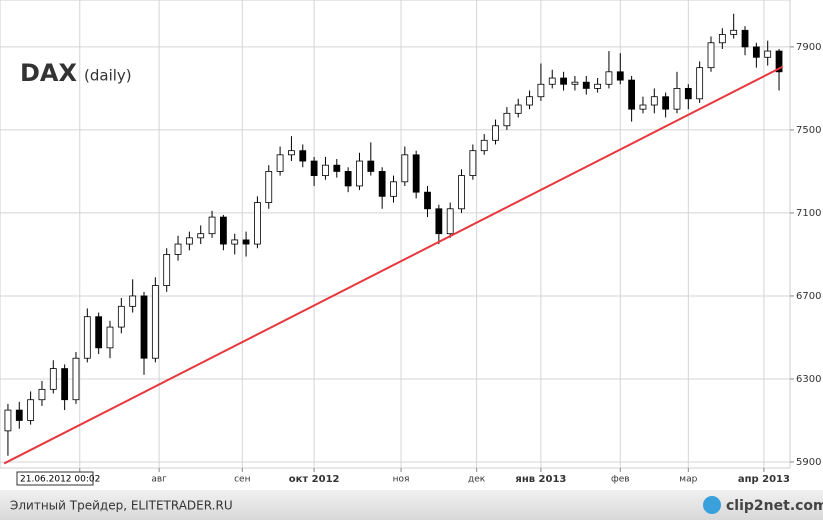 This screenshot has height=520, width=823. Describe the element at coordinates (808, 296) in the screenshot. I see `y-tick-label: 6700` at that location.